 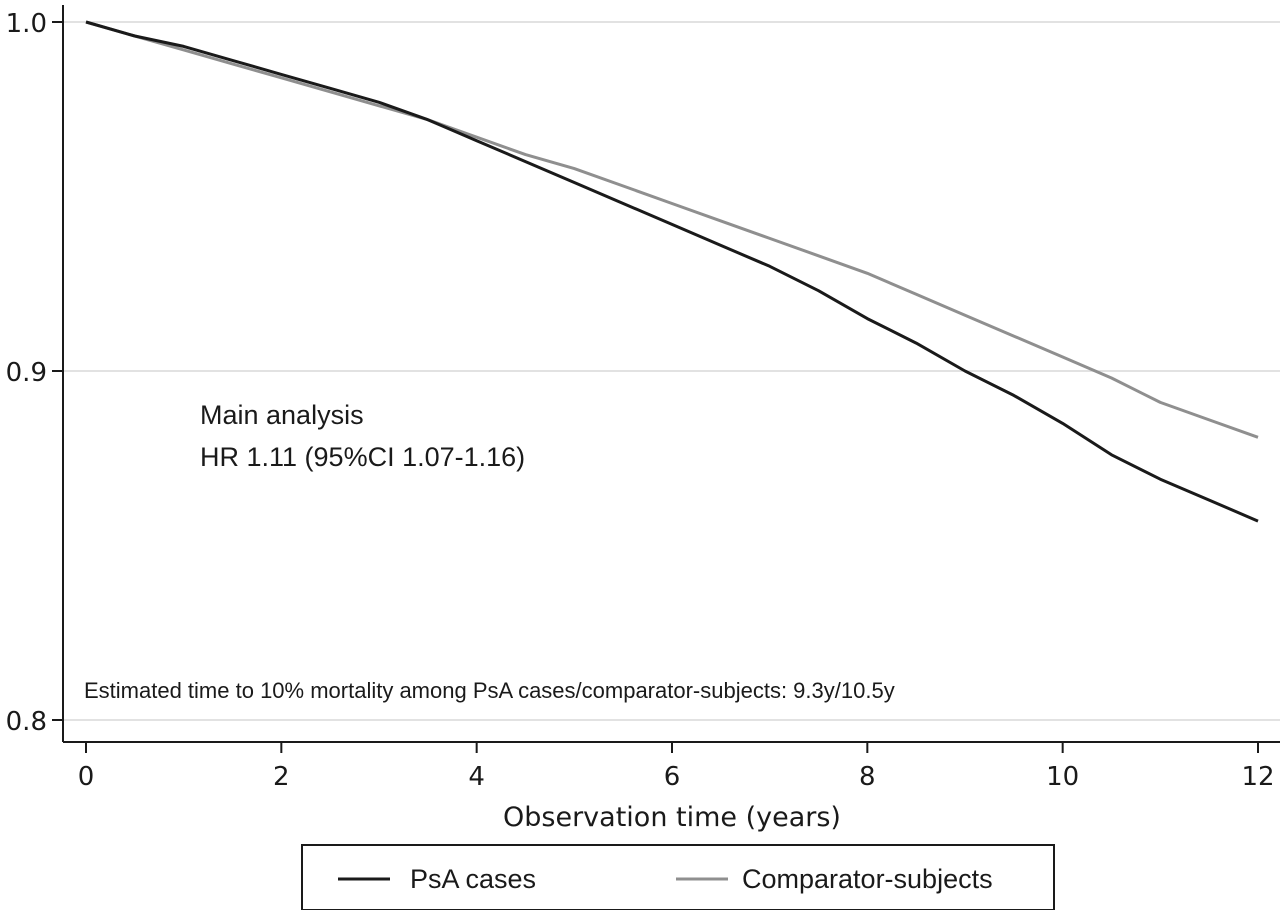 I want to click on x-tick-label: 6, so click(x=672, y=777).